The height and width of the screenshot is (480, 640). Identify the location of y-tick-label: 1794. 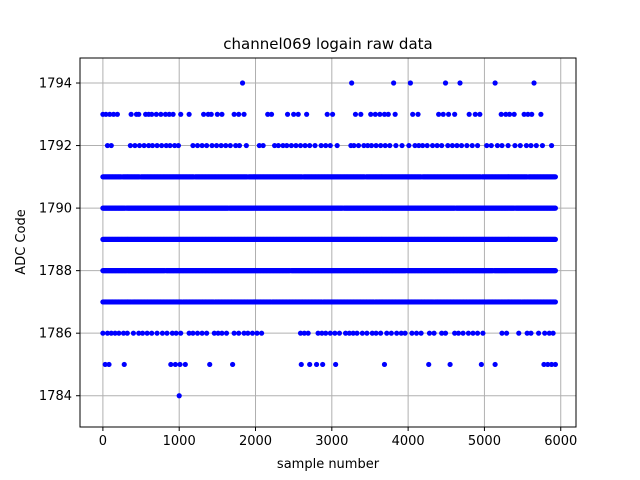
(55, 84).